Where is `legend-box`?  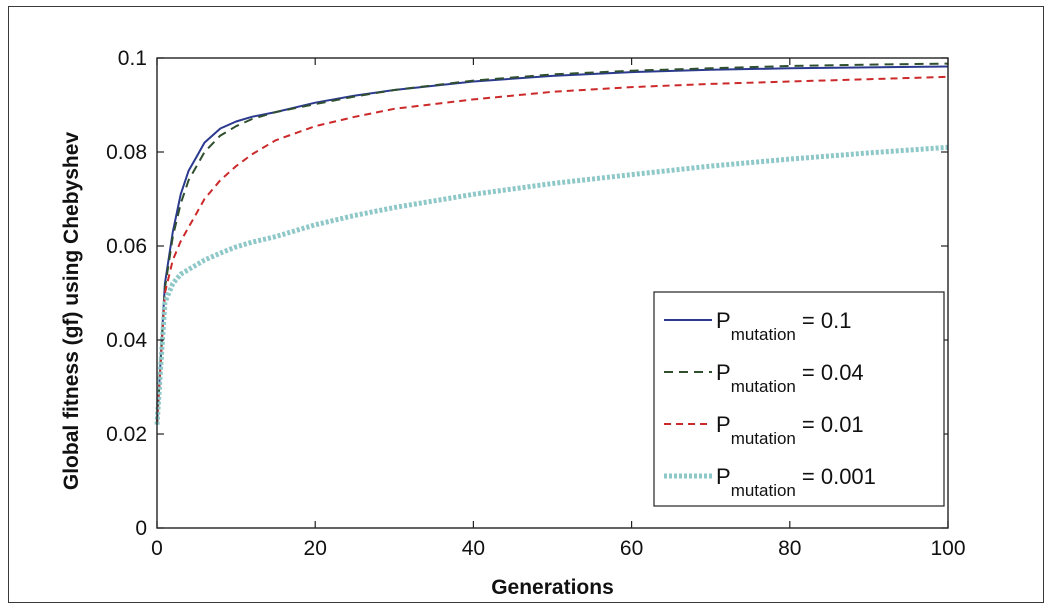
legend-box is located at coordinates (799, 399).